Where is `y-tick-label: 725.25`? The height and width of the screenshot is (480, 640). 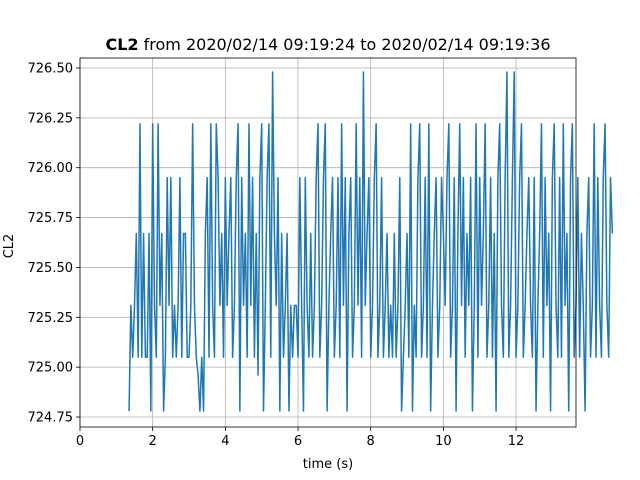 y-tick-label: 725.25 is located at coordinates (51, 318).